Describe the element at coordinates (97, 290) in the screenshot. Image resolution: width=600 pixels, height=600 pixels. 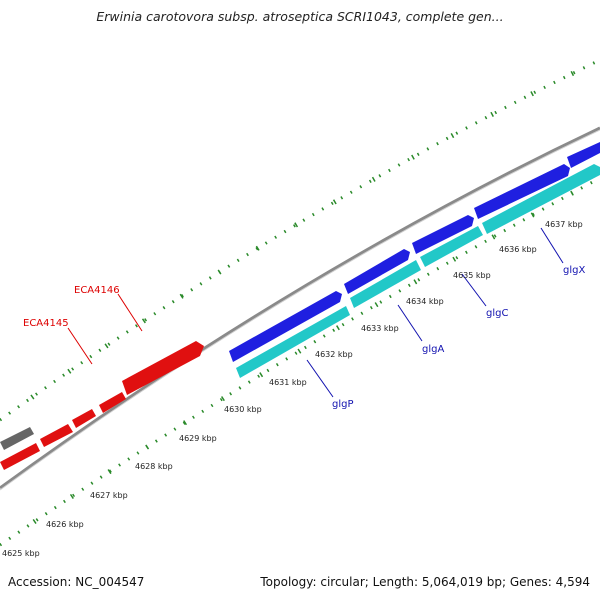
I see `gene-label-ECA4146: ECA4146` at that location.